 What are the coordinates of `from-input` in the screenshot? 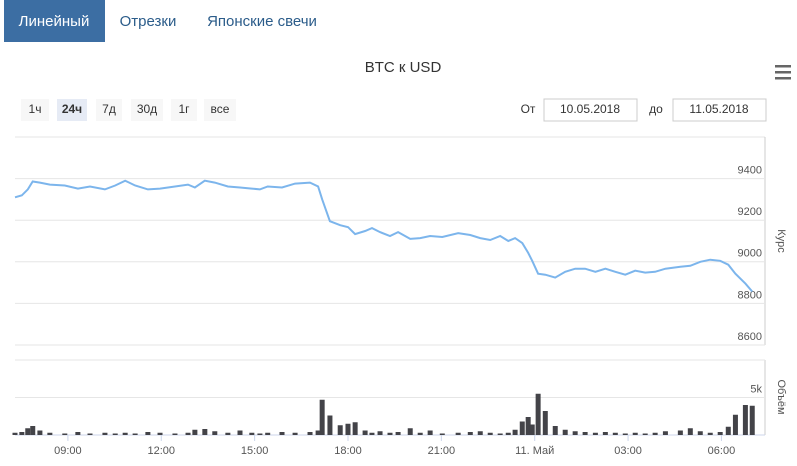 It's located at (590, 110).